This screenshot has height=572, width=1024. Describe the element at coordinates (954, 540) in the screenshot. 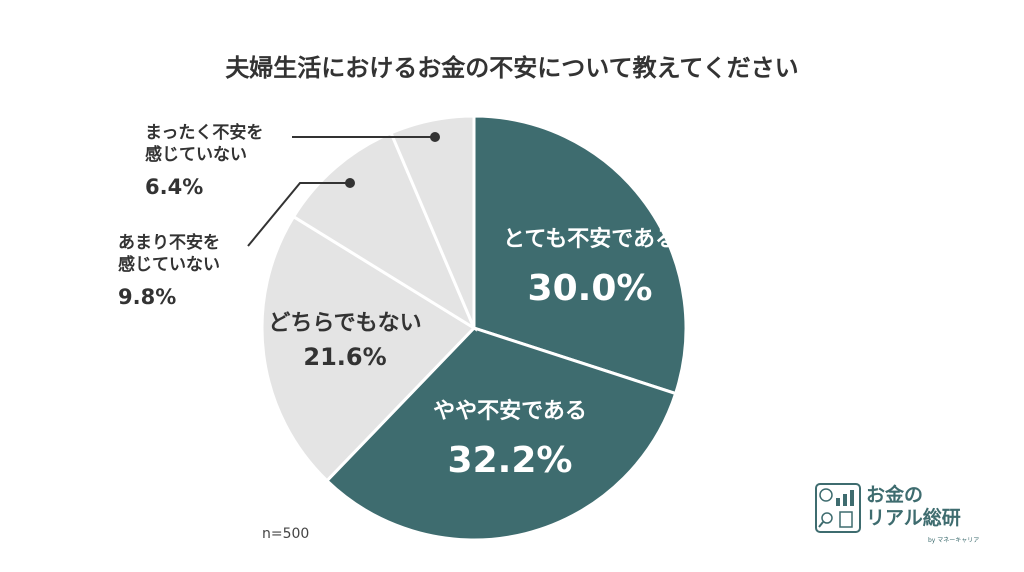

I see `logo-byline: by マネーキャリア` at that location.